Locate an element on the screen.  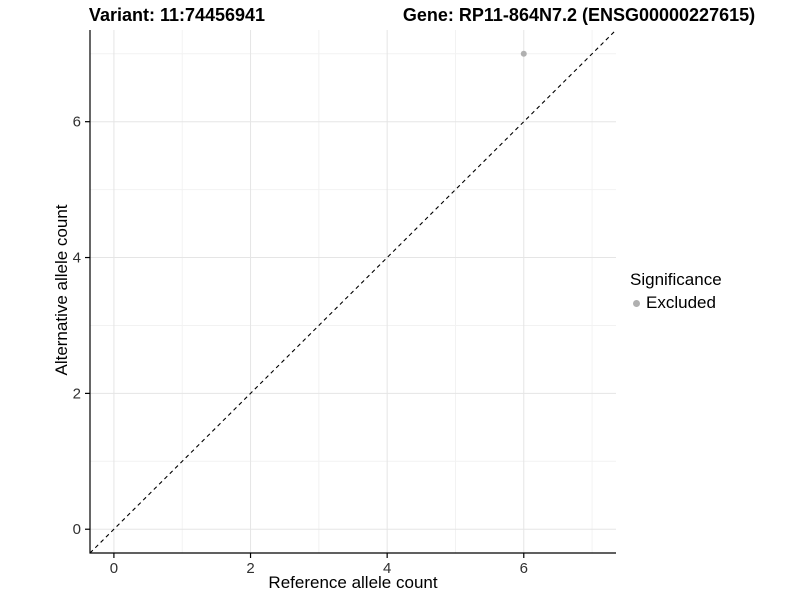
y-tick-label: 6 is located at coordinates (77, 122).